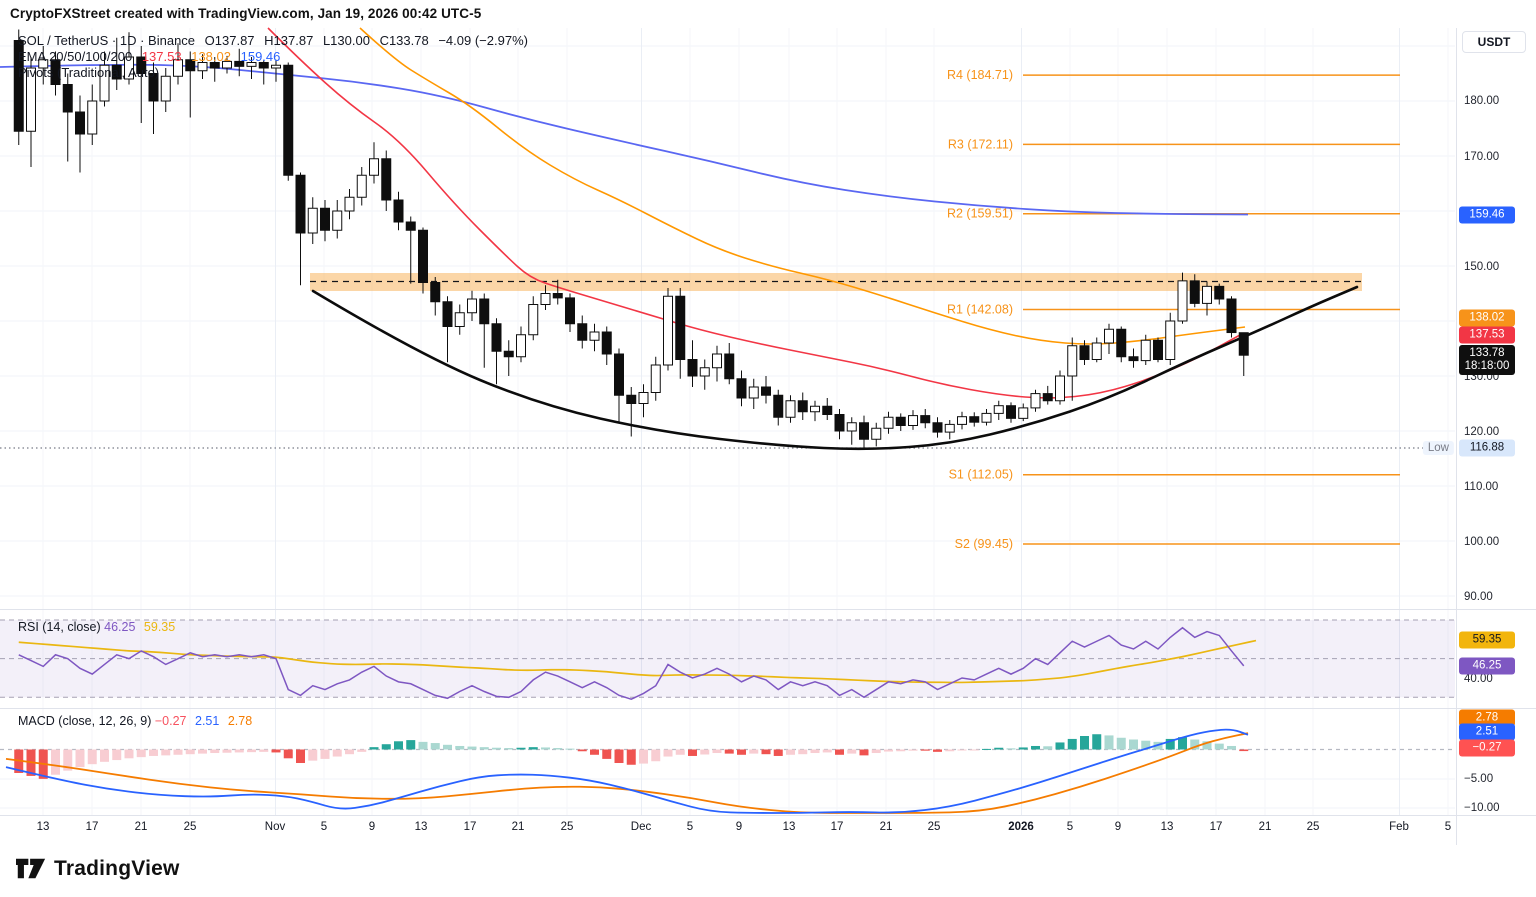 The height and width of the screenshot is (897, 1536). Describe the element at coordinates (89, 72) in the screenshot. I see `pivots-label: Pivots (Traditional, Auto)` at that location.